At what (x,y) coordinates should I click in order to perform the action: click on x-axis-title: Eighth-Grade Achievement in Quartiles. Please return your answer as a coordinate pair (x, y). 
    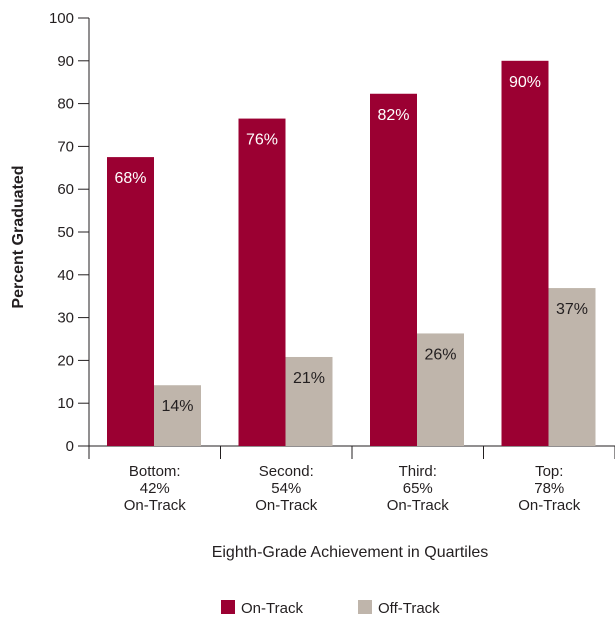
    Looking at the image, I should click on (350, 552).